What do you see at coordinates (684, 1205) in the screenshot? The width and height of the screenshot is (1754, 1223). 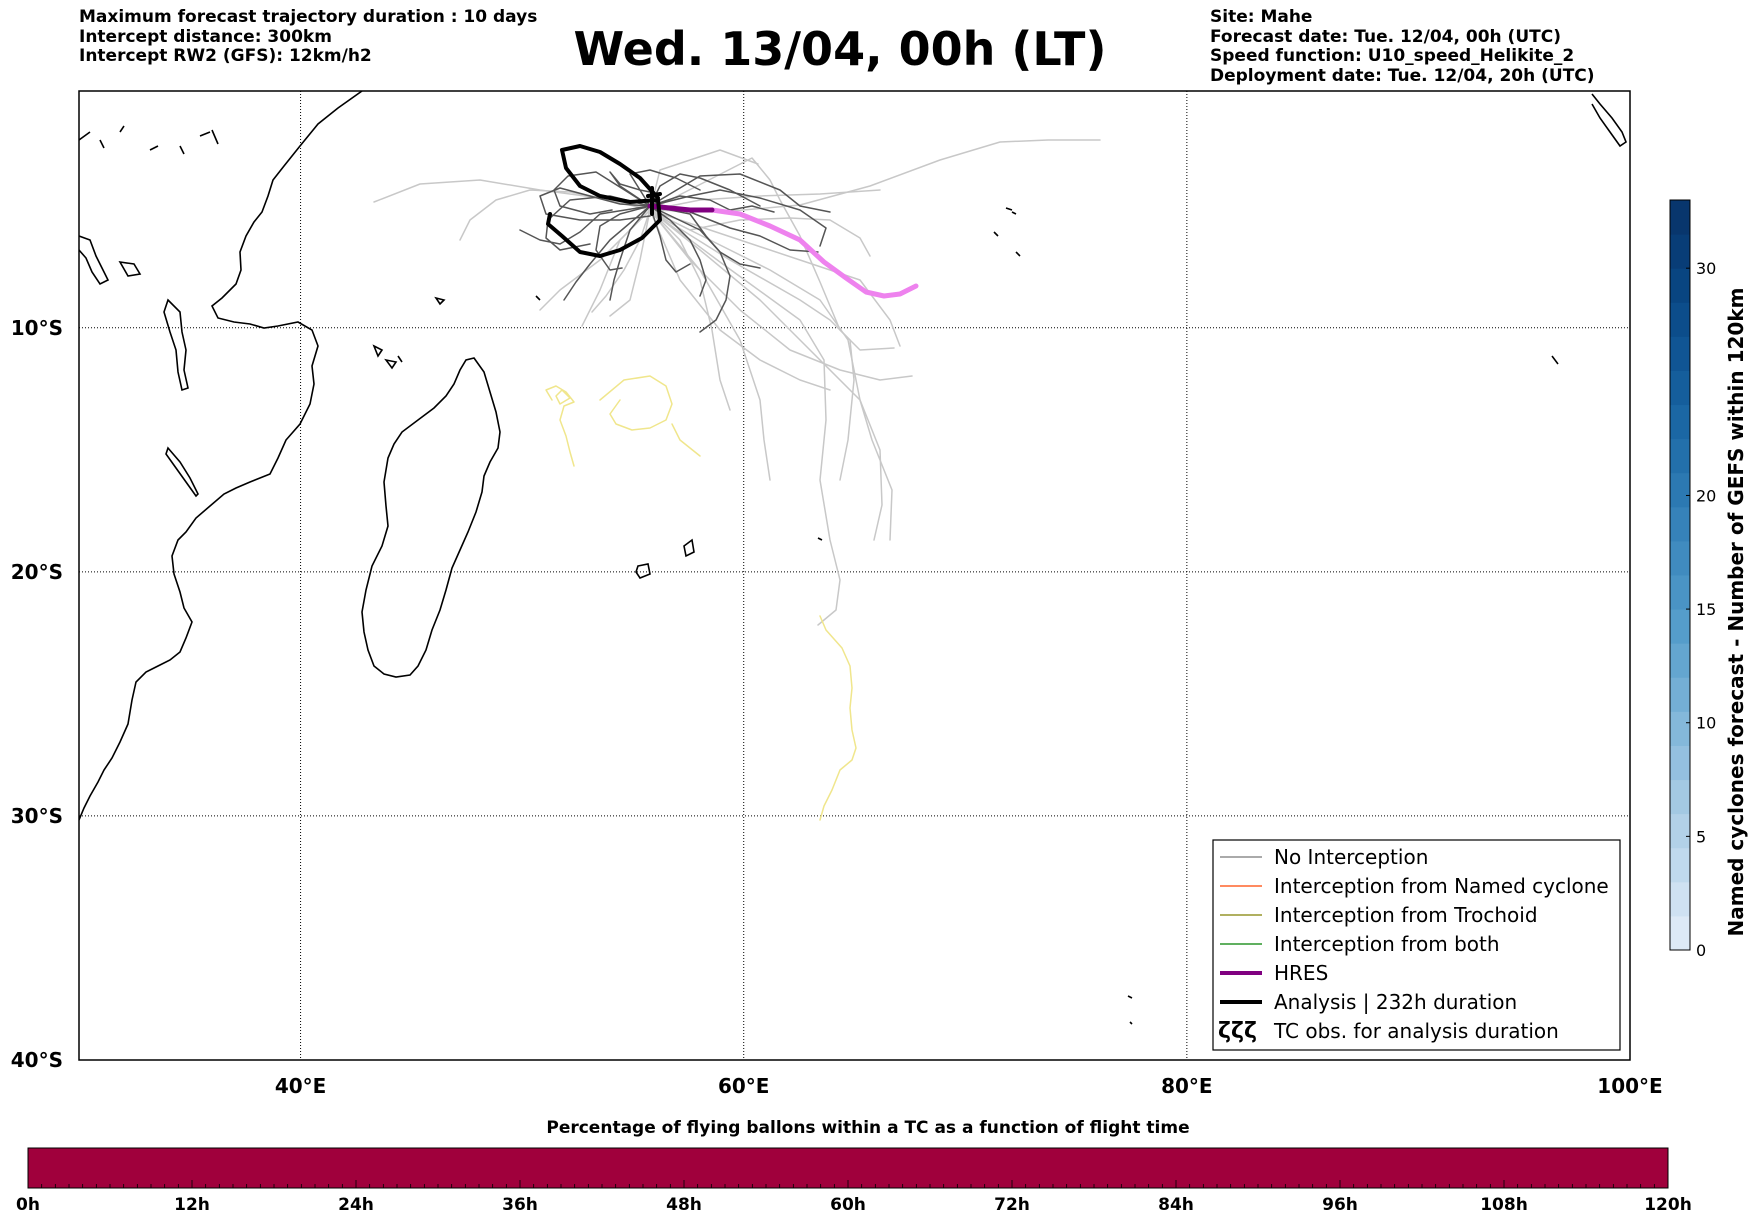 I see `bottom-colorbar-hour-label: 48h` at bounding box center [684, 1205].